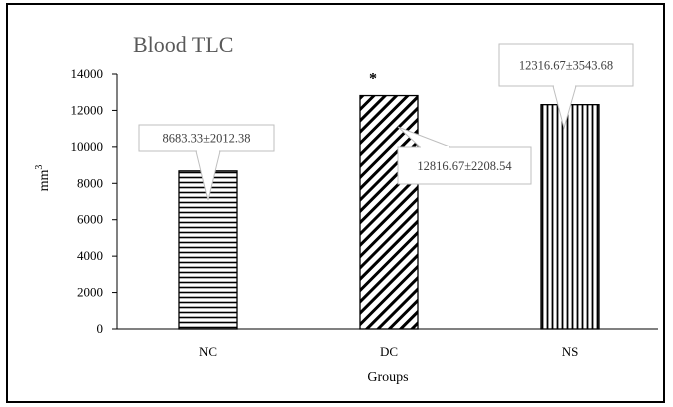 Image resolution: width=673 pixels, height=407 pixels. I want to click on y-tick-label: 0, so click(100, 328).